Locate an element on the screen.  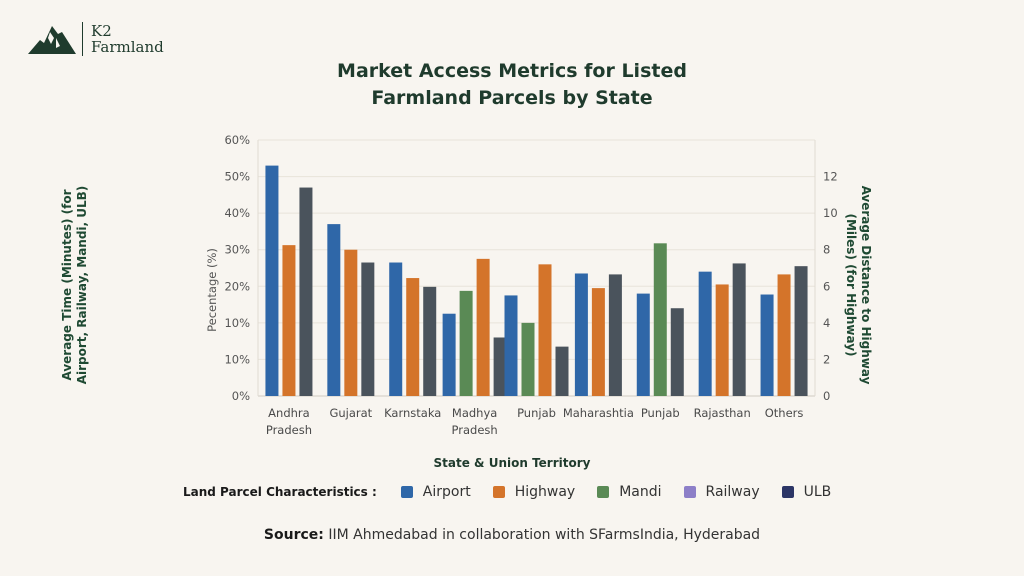
legend-swatch-airport is located at coordinates (406, 492).